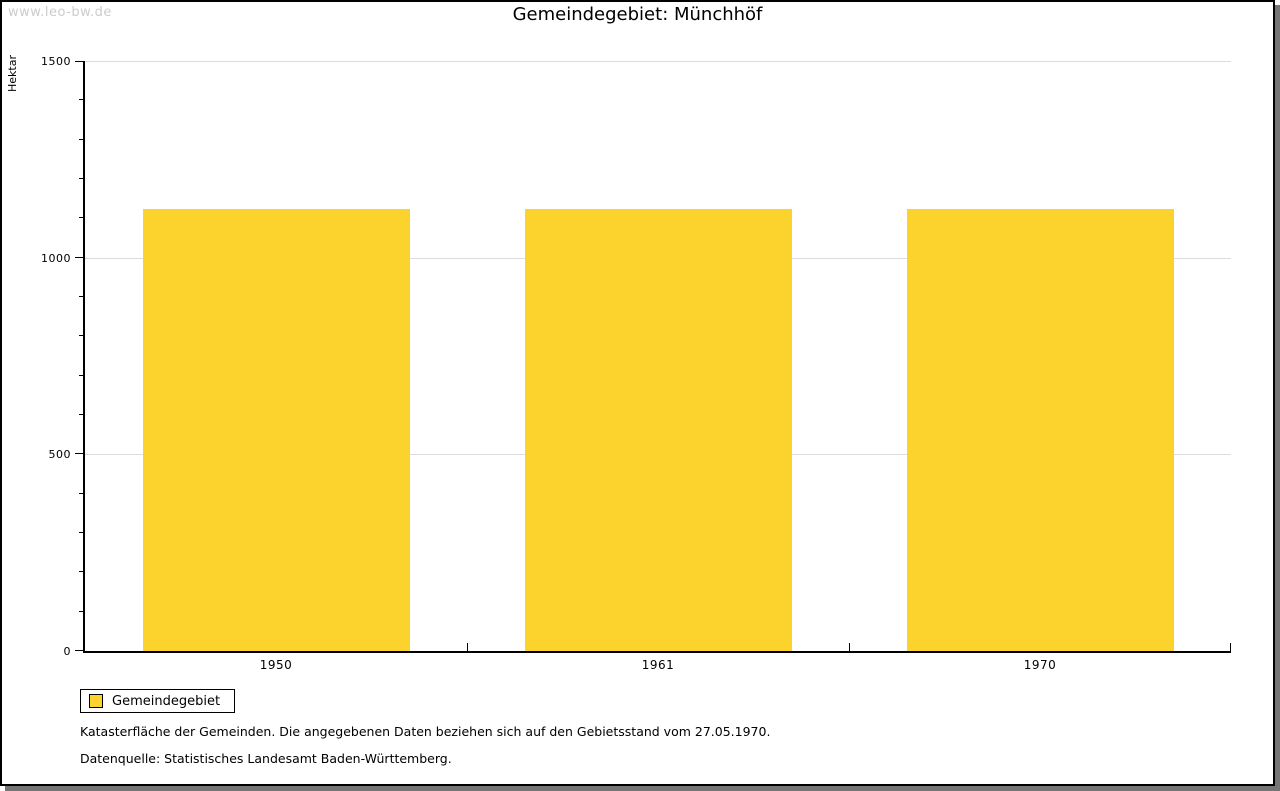 Image resolution: width=1280 pixels, height=791 pixels. Describe the element at coordinates (56, 258) in the screenshot. I see `y-tick-label: 1000` at that location.